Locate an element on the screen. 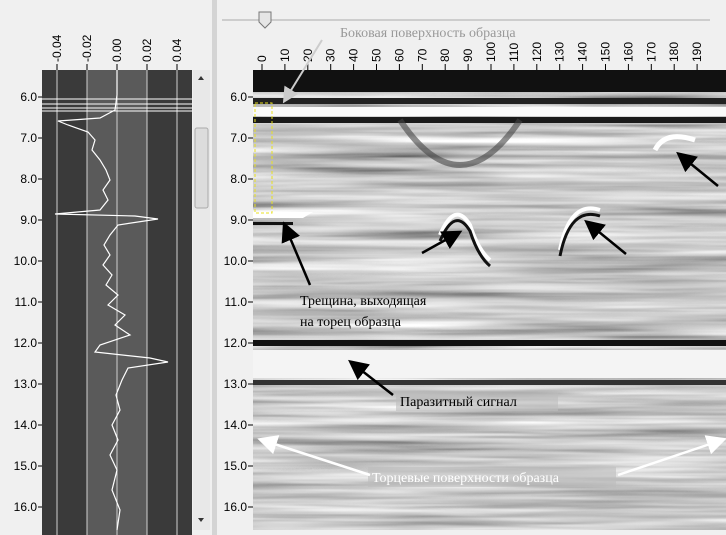 This screenshot has height=535, width=726. distance-tick-label: 40 is located at coordinates (354, 55).